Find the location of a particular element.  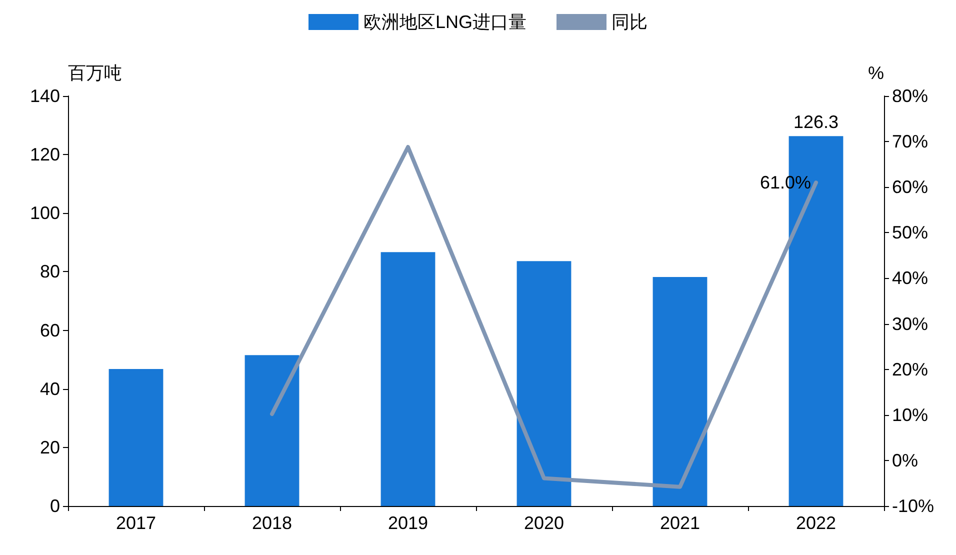

y-axis-title: 百万吨 is located at coordinates (95, 73).